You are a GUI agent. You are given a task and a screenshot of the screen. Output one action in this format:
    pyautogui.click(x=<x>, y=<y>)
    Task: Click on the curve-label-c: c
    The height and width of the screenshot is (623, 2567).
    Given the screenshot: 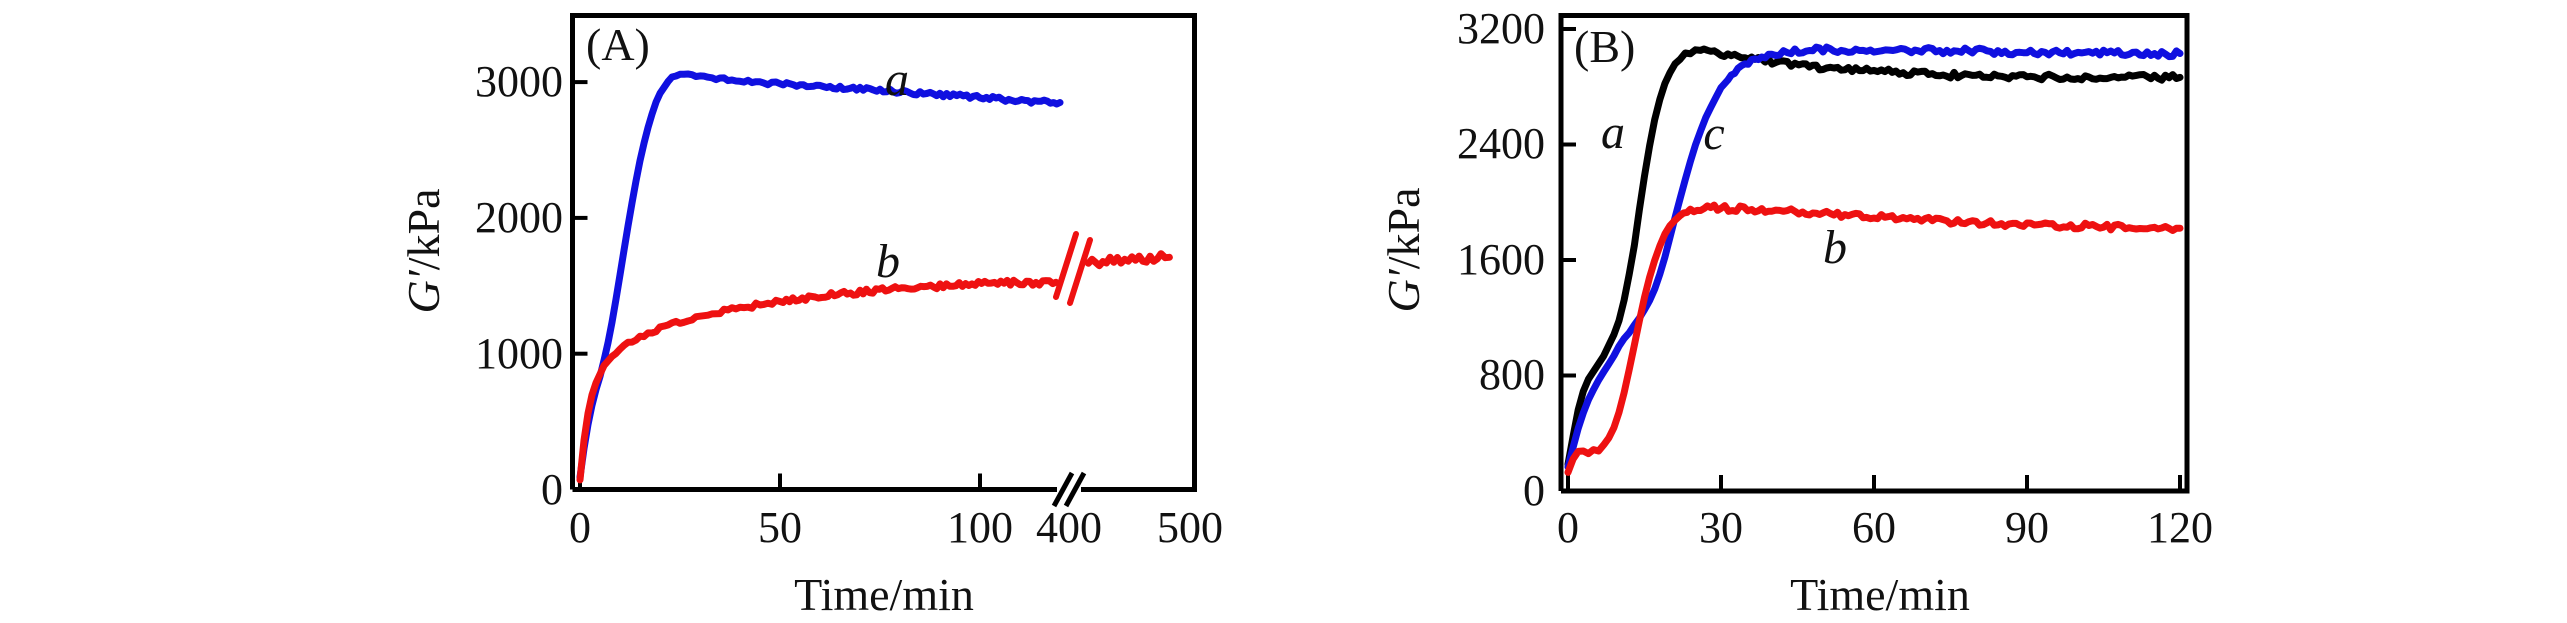 What is the action you would take?
    pyautogui.click(x=1714, y=133)
    